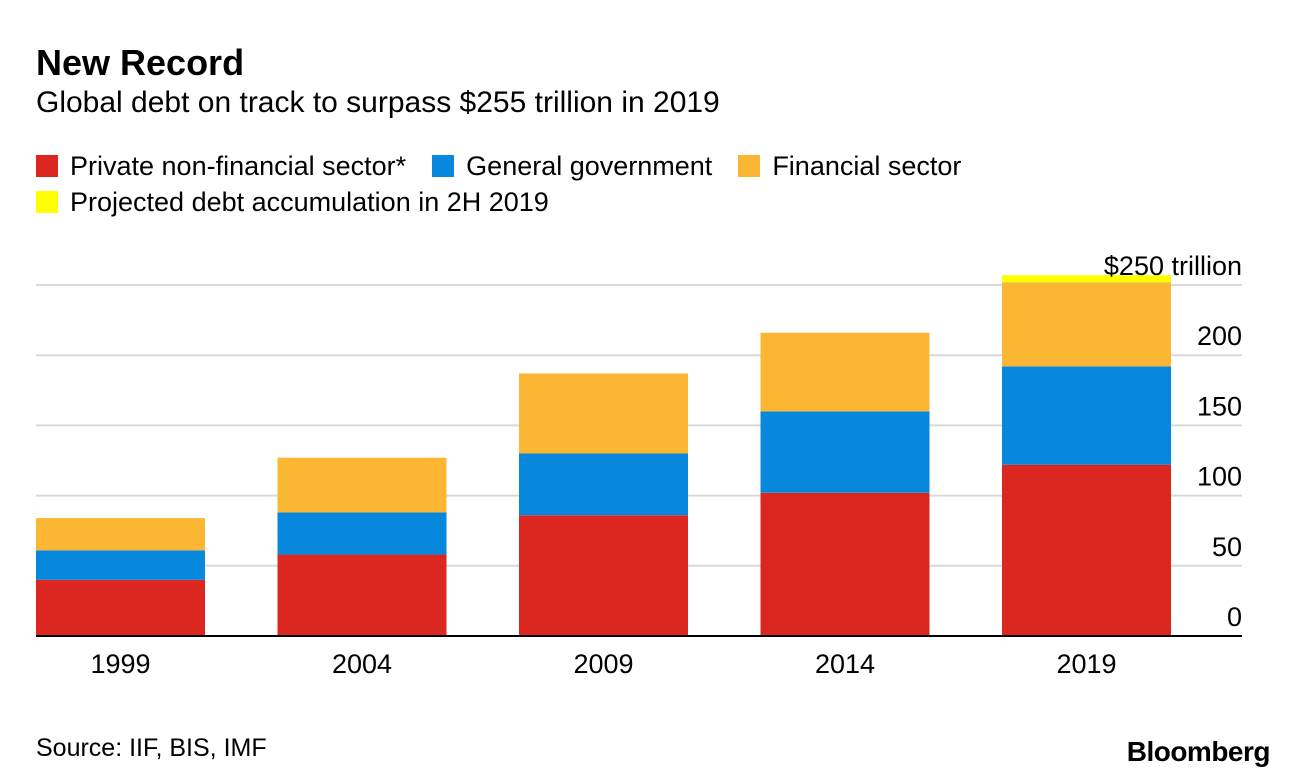 Image resolution: width=1296 pixels, height=780 pixels. What do you see at coordinates (47, 166) in the screenshot?
I see `legend-swatch-private` at bounding box center [47, 166].